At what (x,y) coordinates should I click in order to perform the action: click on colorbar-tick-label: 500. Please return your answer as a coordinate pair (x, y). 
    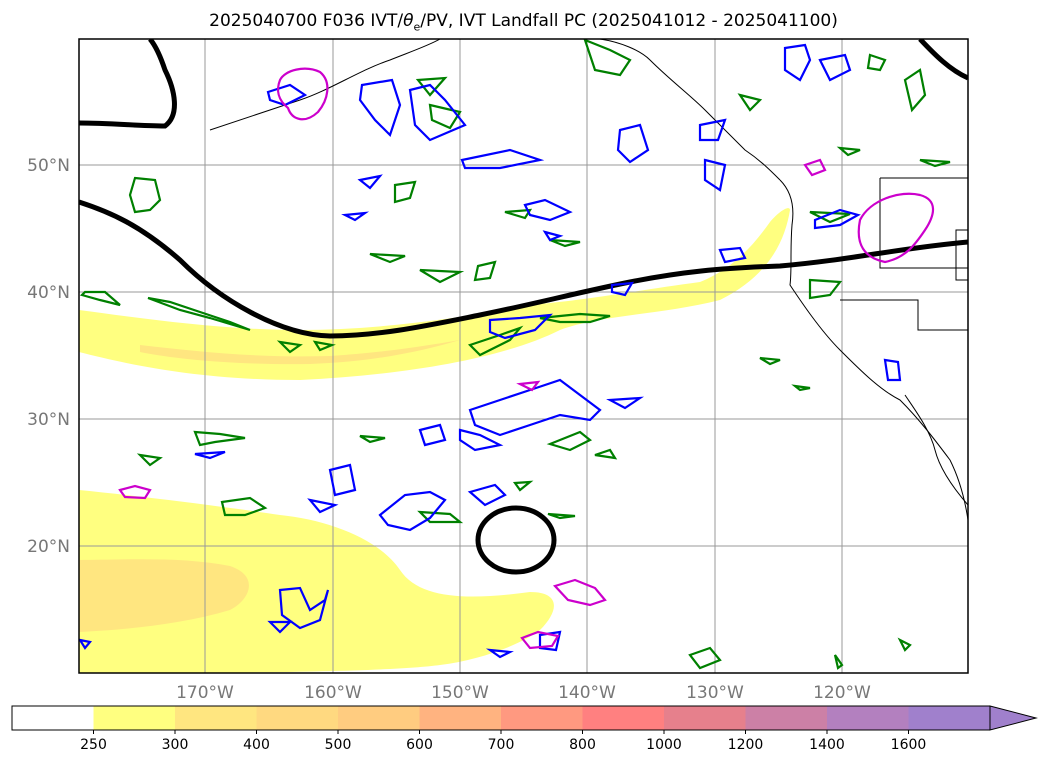
    Looking at the image, I should click on (338, 745).